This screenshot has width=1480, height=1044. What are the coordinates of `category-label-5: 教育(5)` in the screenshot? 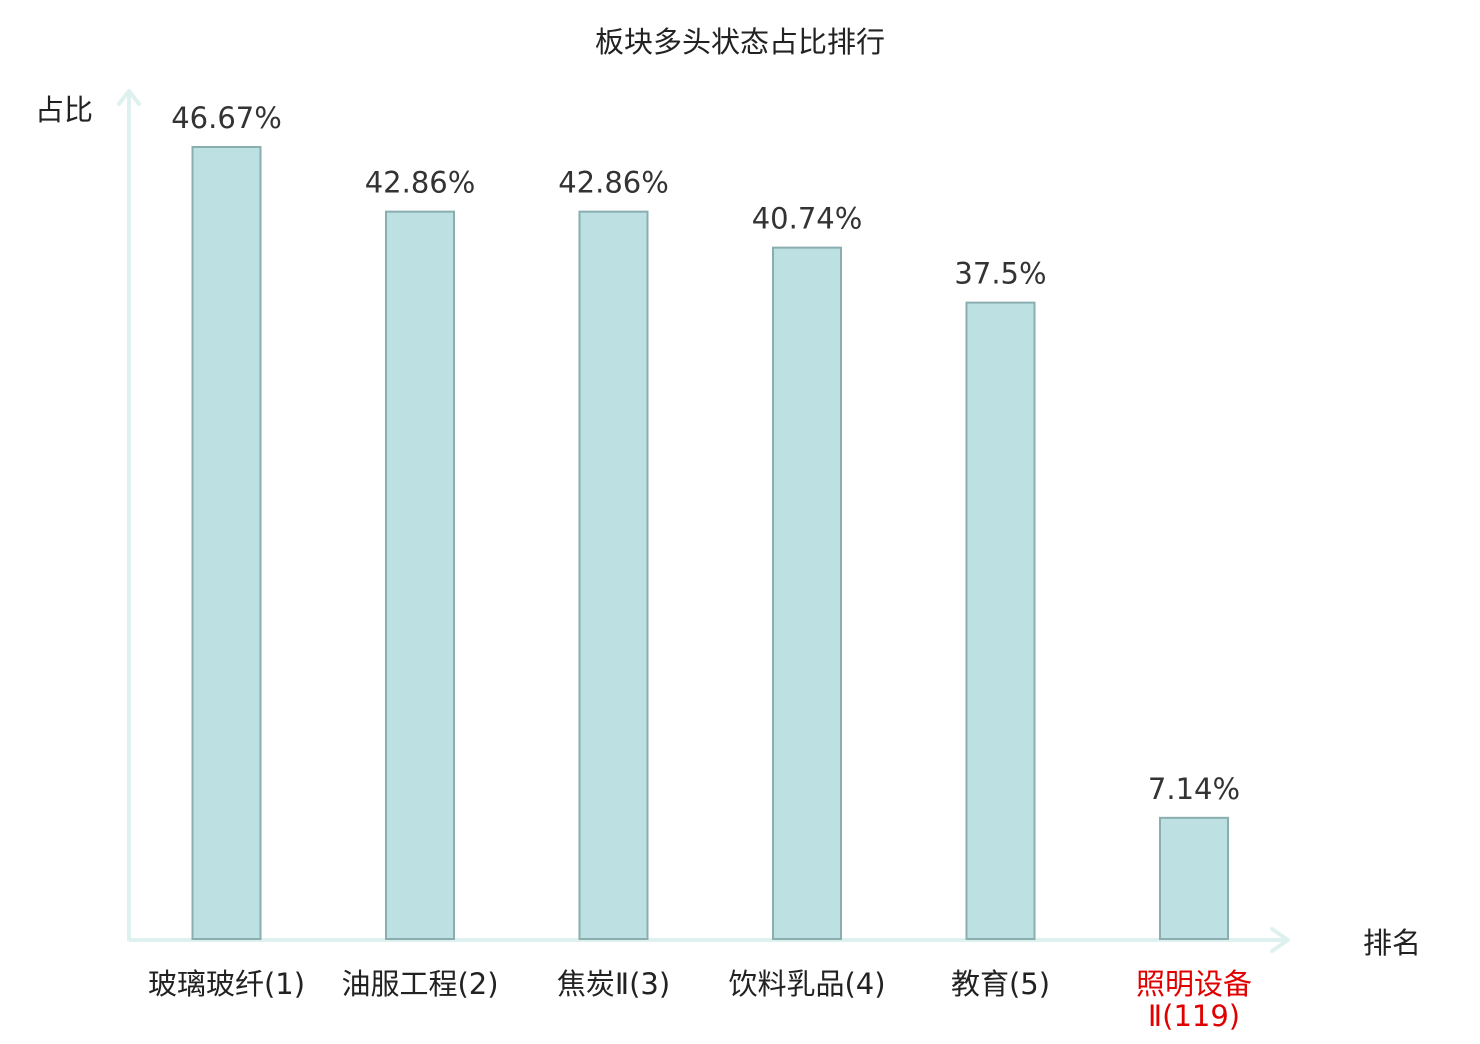 It's located at (1000, 984).